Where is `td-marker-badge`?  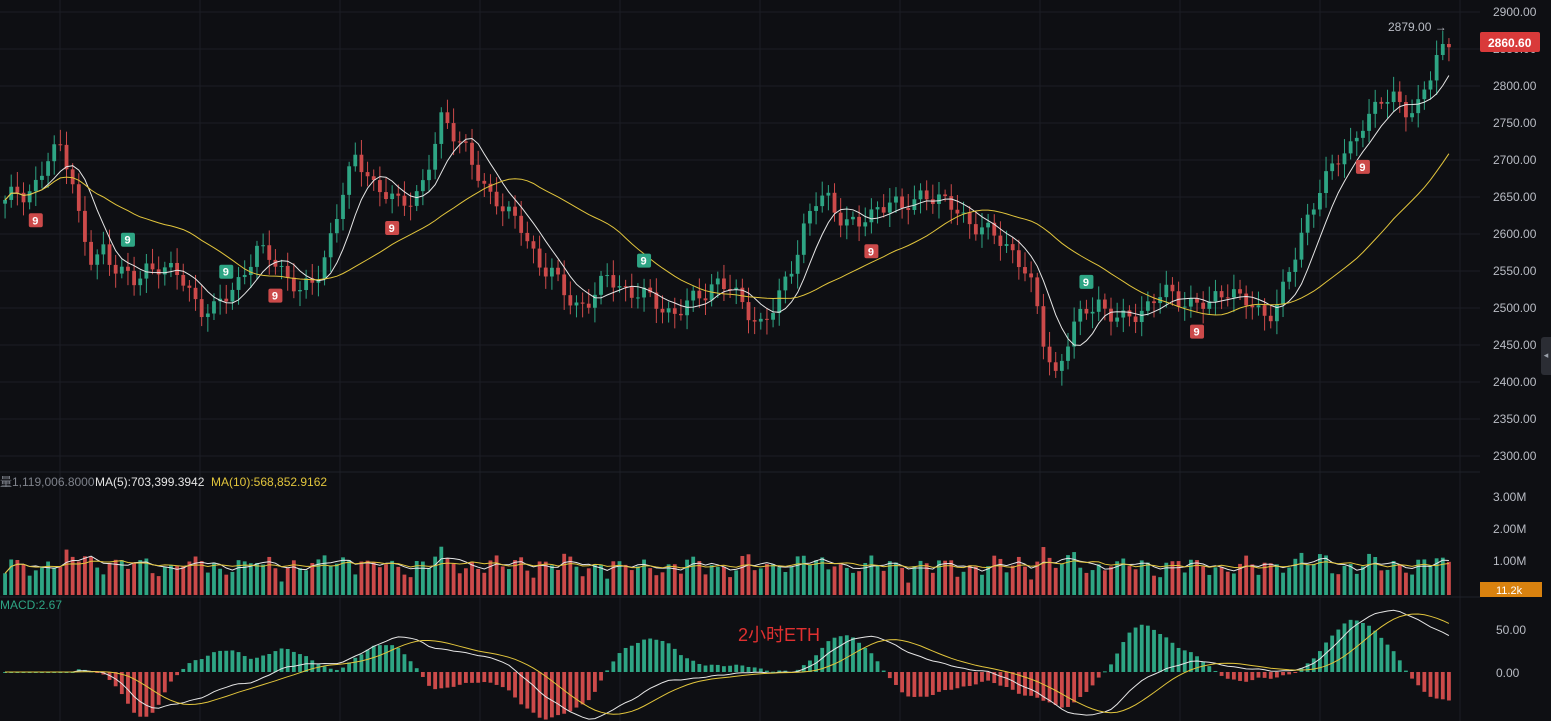 td-marker-badge is located at coordinates (275, 295).